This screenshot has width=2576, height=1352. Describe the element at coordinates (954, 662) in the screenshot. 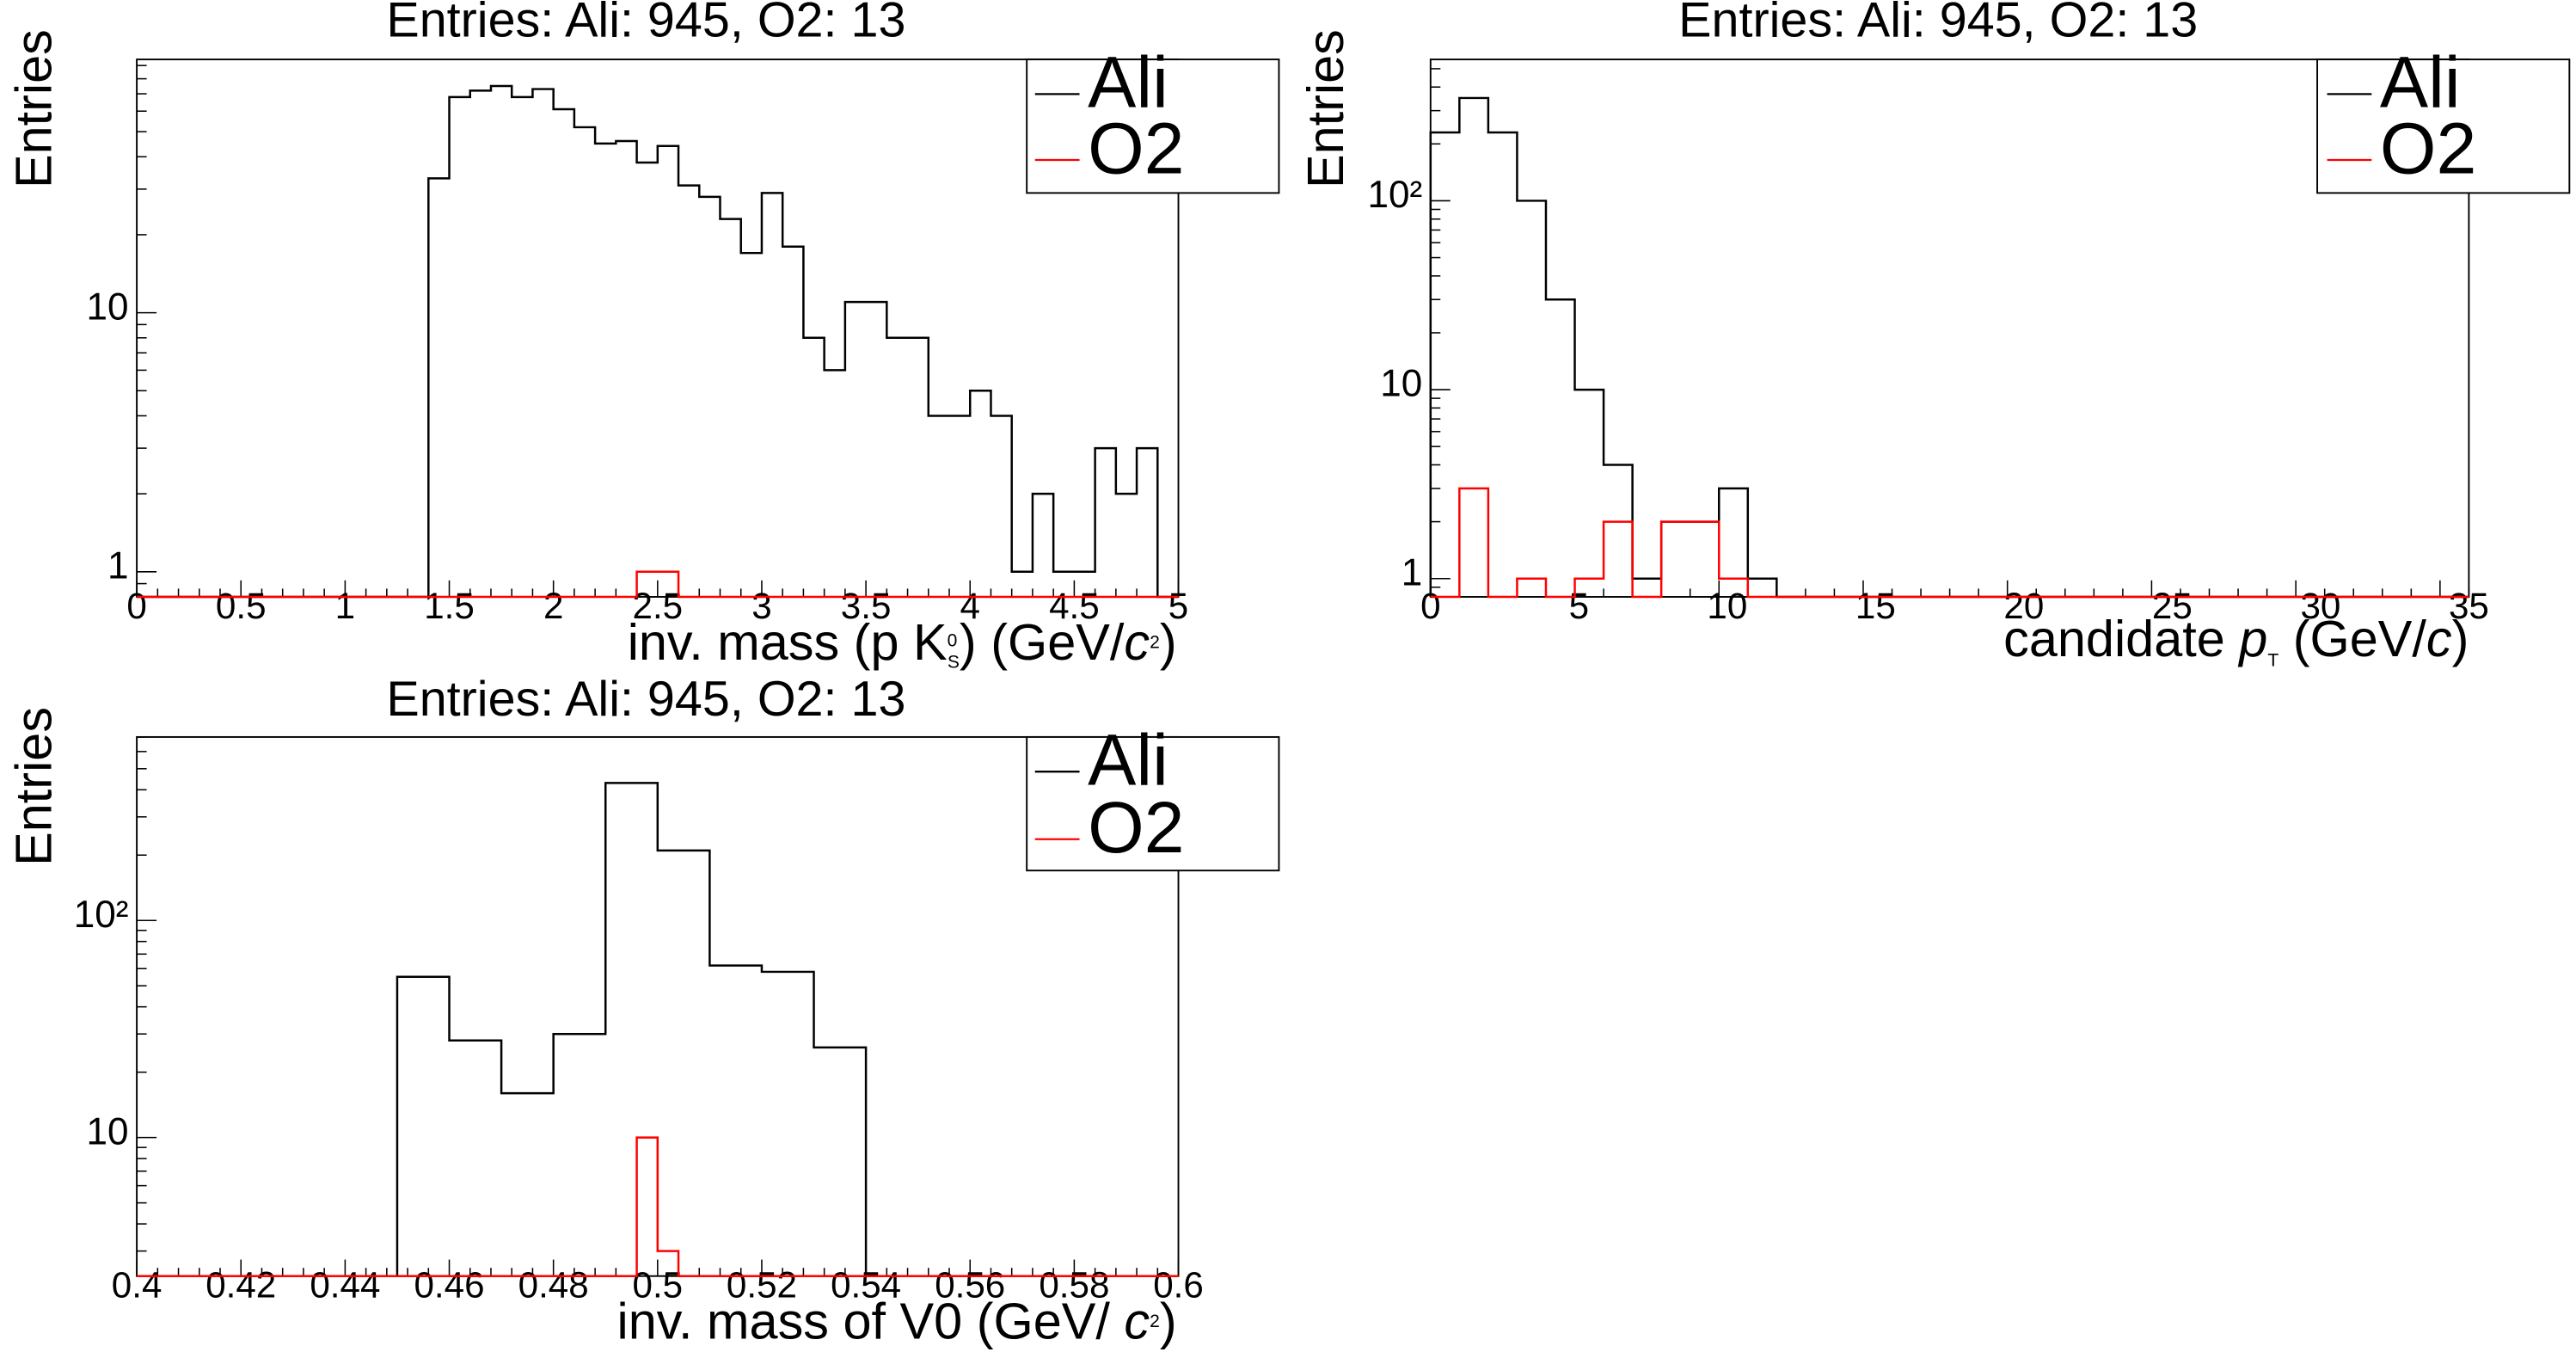

I see `x-axis-label-subscript: S` at that location.